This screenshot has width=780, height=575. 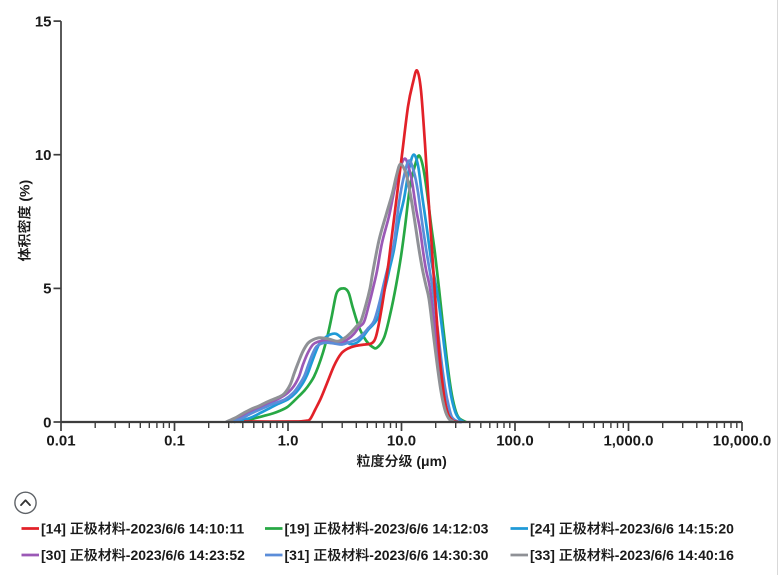 What do you see at coordinates (742, 441) in the screenshot?
I see `svg-text: 10,000.0` at bounding box center [742, 441].